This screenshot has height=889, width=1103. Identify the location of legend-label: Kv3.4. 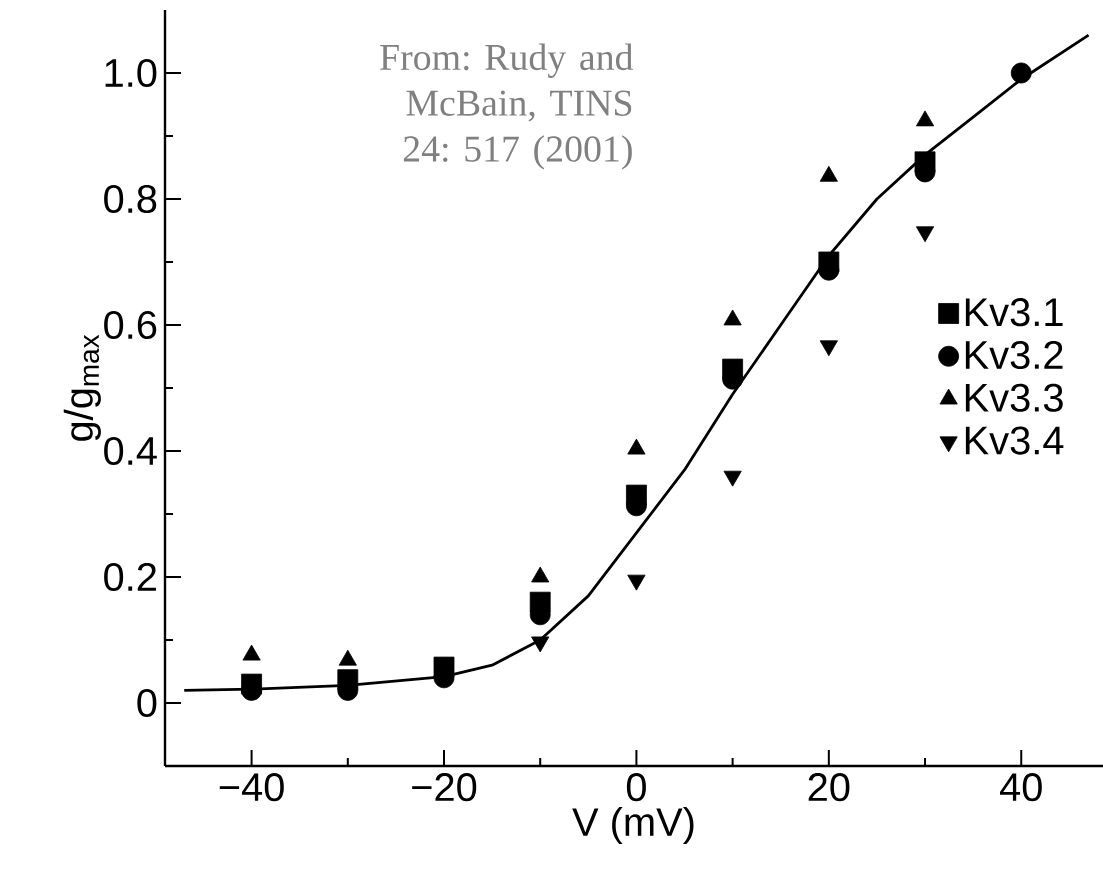
(1014, 440).